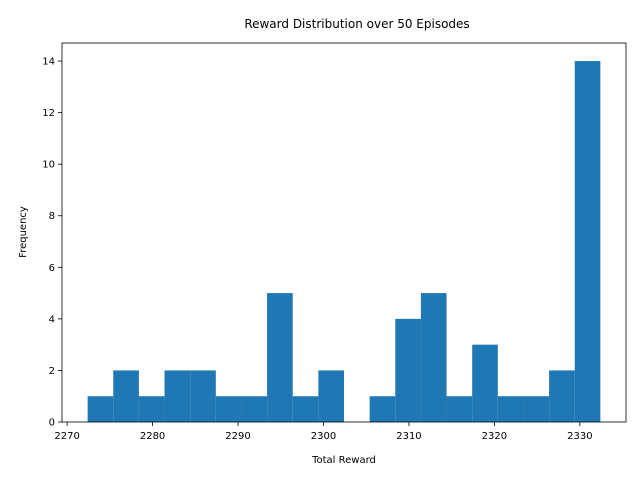  Describe the element at coordinates (52, 371) in the screenshot. I see `y-tick-label: 2` at that location.